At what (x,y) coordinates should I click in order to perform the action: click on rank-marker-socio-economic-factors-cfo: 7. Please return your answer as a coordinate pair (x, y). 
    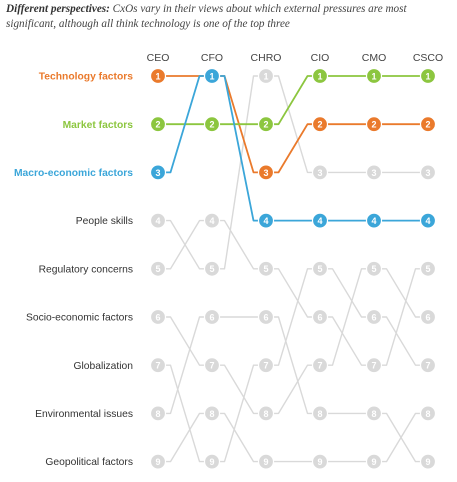
    Looking at the image, I should click on (212, 365).